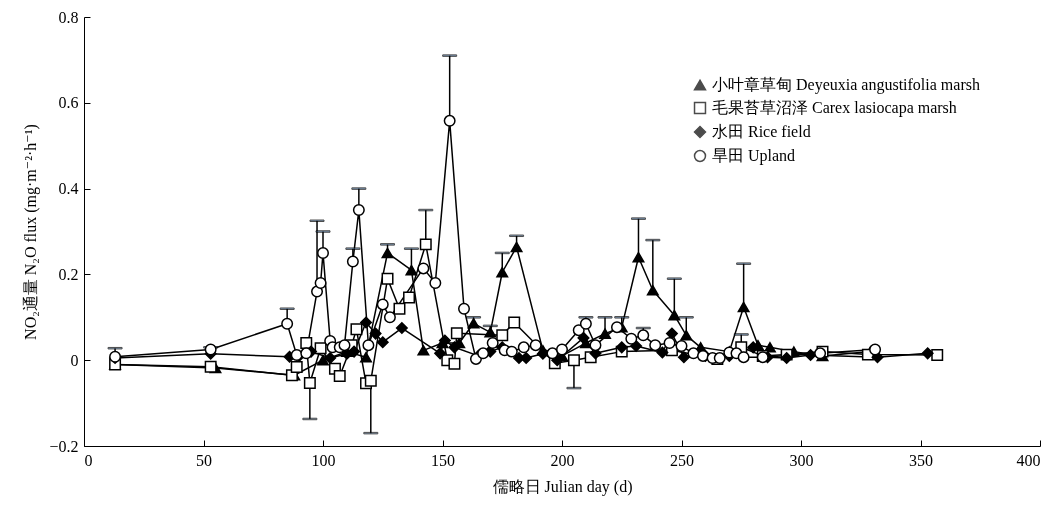 This screenshot has height=512, width=1055. I want to click on x-axis-title: 儒略日 Julian day (d), so click(562, 486).